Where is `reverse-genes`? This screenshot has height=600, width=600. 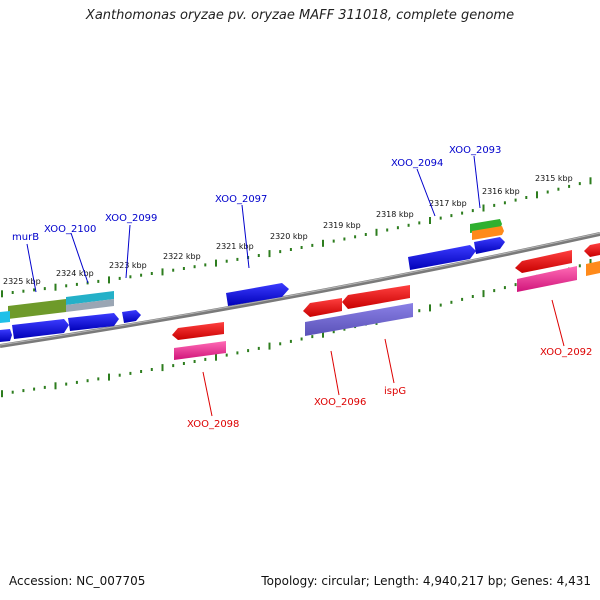 reverse-genes is located at coordinates (386, 301).